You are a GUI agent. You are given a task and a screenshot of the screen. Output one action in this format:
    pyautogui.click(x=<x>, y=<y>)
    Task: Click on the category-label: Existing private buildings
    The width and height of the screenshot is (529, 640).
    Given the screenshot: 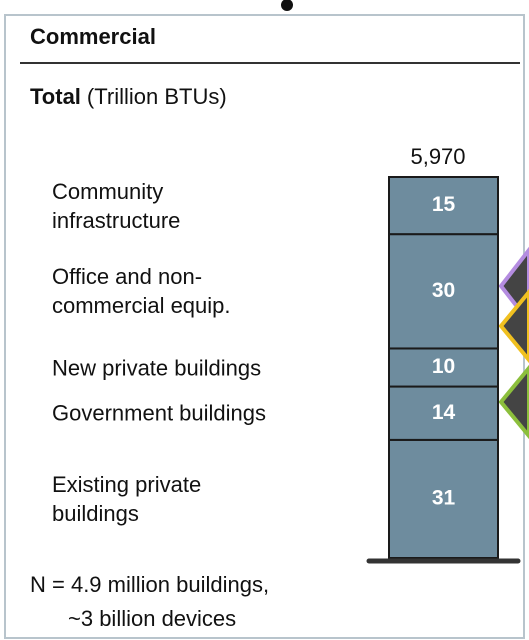 What is the action you would take?
    pyautogui.click(x=127, y=498)
    